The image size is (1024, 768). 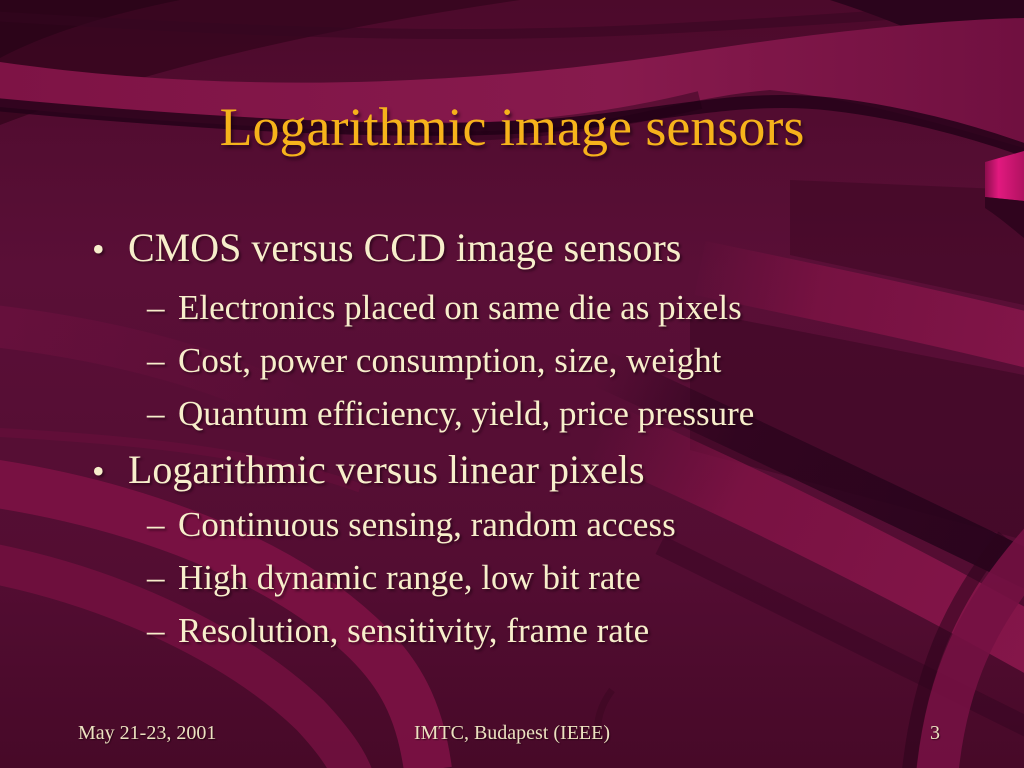 What do you see at coordinates (460, 307) in the screenshot?
I see `sub-bullet-text: Electronics placed on same die as pixels` at bounding box center [460, 307].